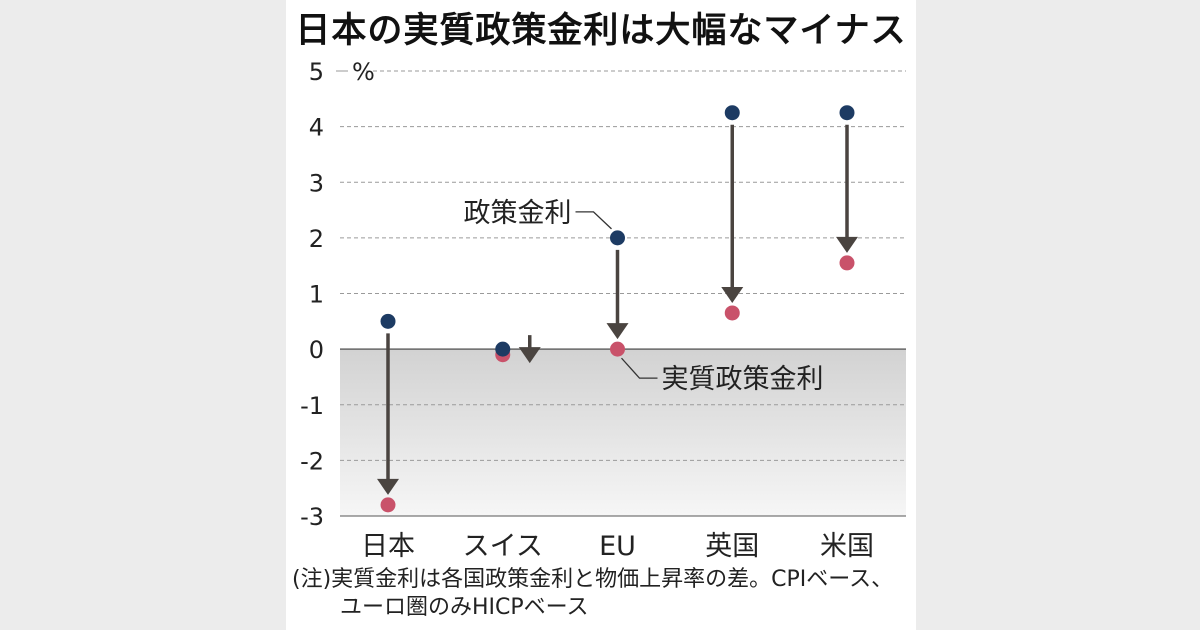 This screenshot has height=630, width=1200. Describe the element at coordinates (316, 350) in the screenshot. I see `y-tick-label: 0` at that location.